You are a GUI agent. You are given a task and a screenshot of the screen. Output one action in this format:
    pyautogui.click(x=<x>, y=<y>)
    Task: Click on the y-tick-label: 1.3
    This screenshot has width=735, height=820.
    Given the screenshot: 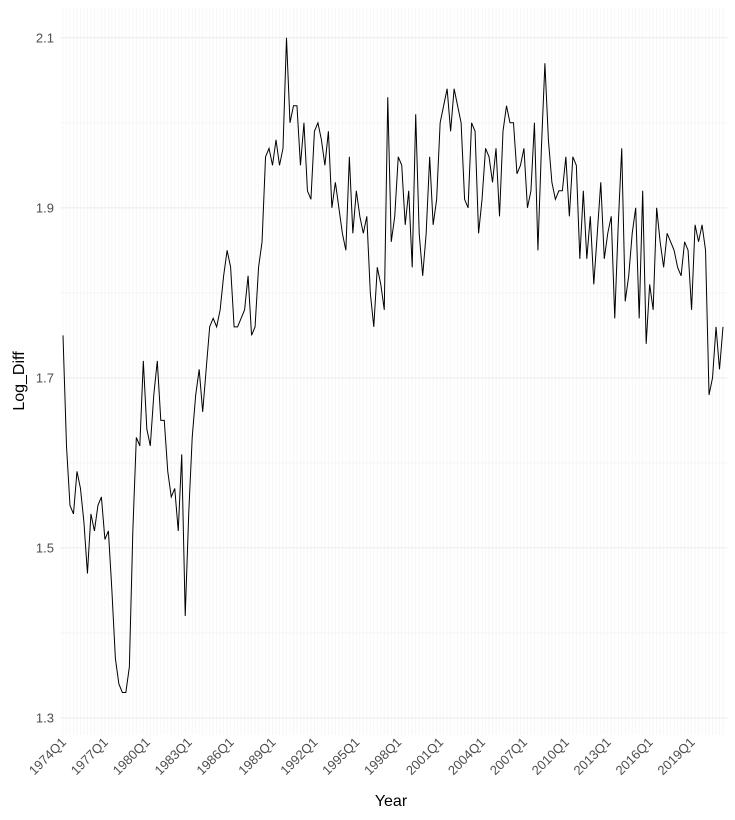 What is the action you would take?
    pyautogui.click(x=45, y=717)
    